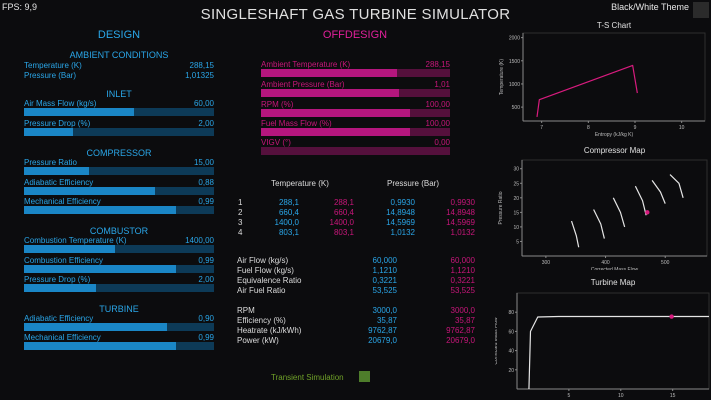  Describe the element at coordinates (442, 142) in the screenshot. I see `offdesign-vigv-value: 0,00` at that location.